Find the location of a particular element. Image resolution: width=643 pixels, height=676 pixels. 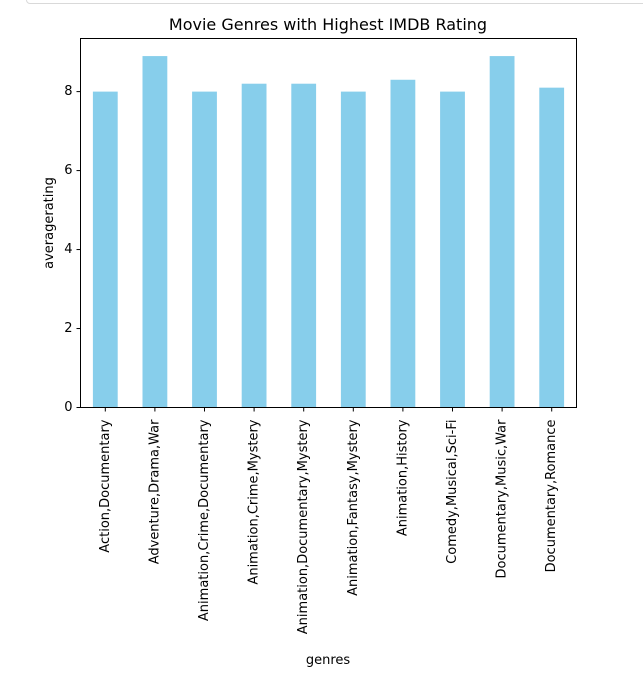

y-tick-label: 0 is located at coordinates (68, 407).